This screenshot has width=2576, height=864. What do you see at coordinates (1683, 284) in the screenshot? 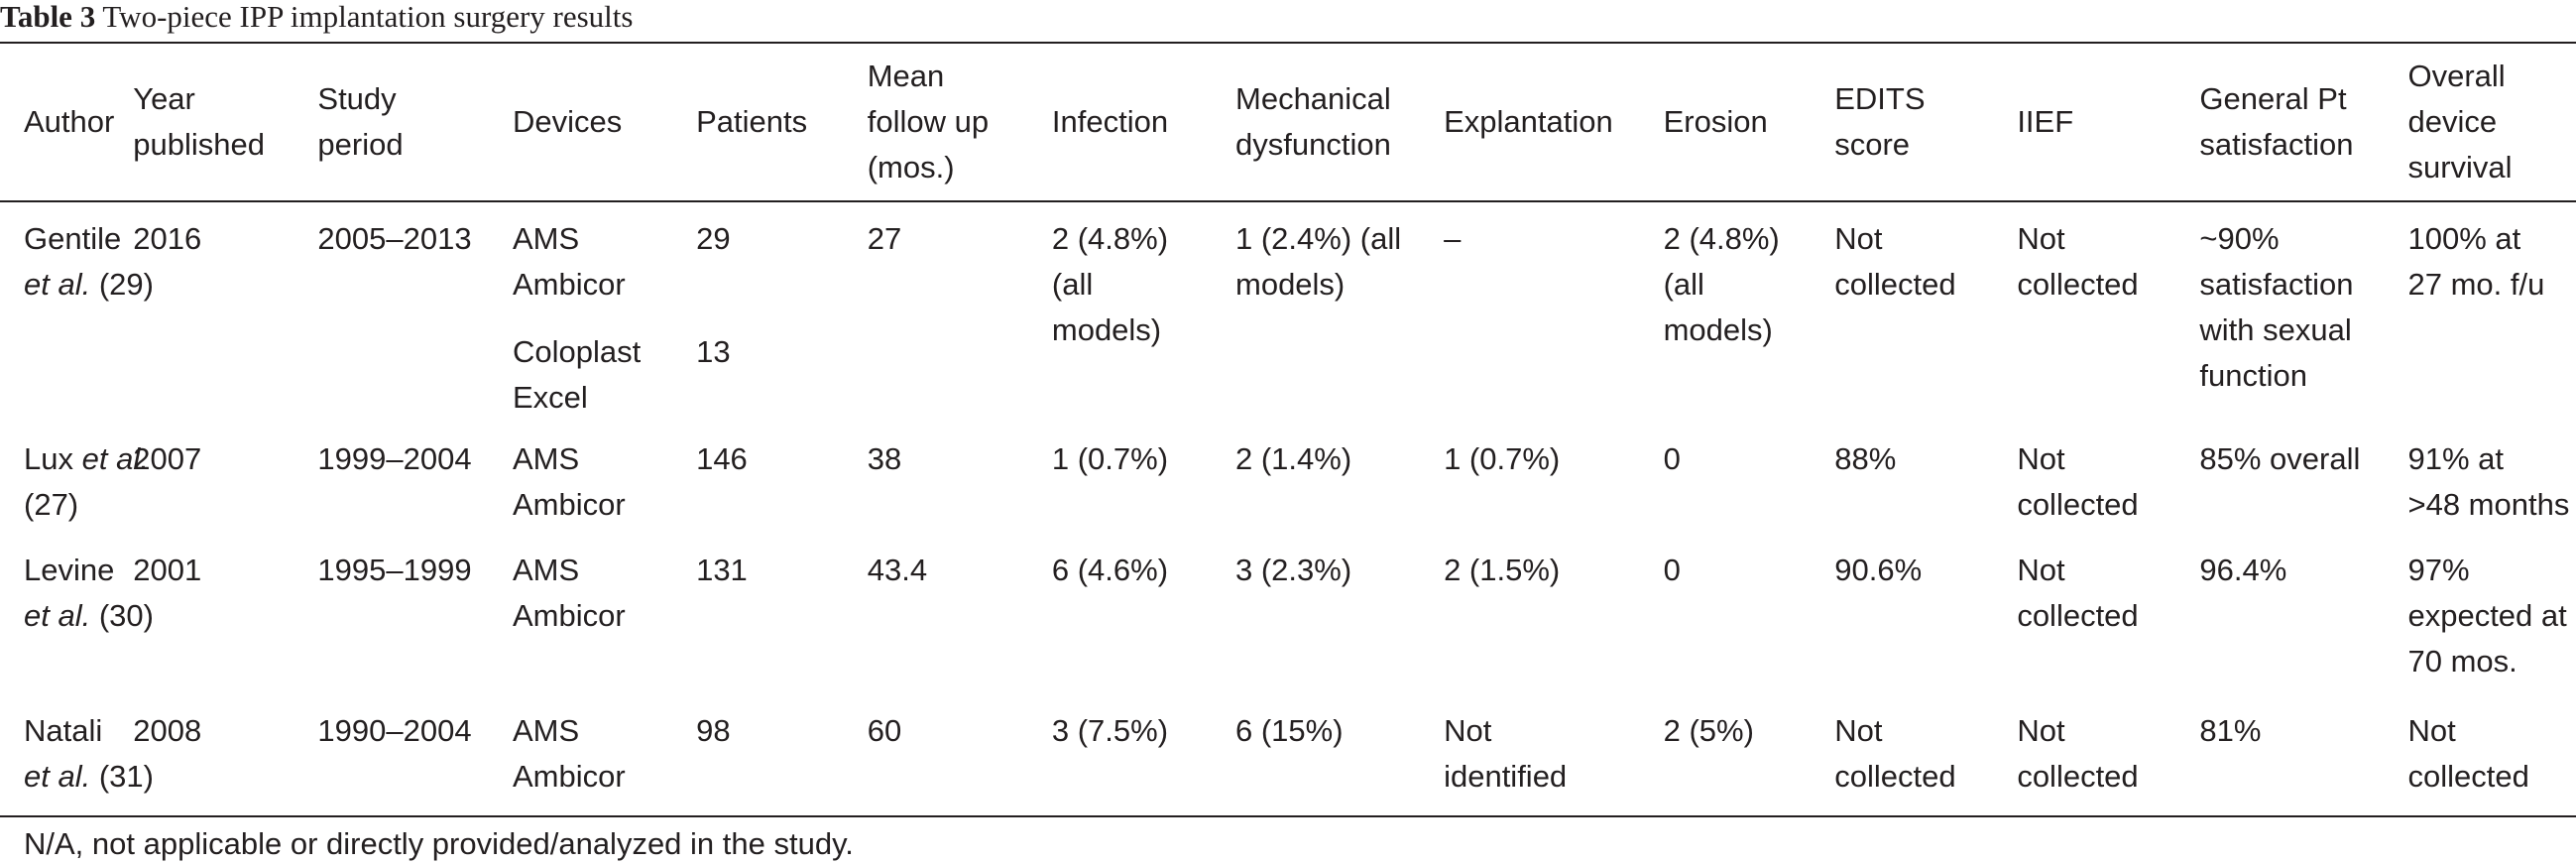
I see `erosion-cell-line: (all` at bounding box center [1683, 284].